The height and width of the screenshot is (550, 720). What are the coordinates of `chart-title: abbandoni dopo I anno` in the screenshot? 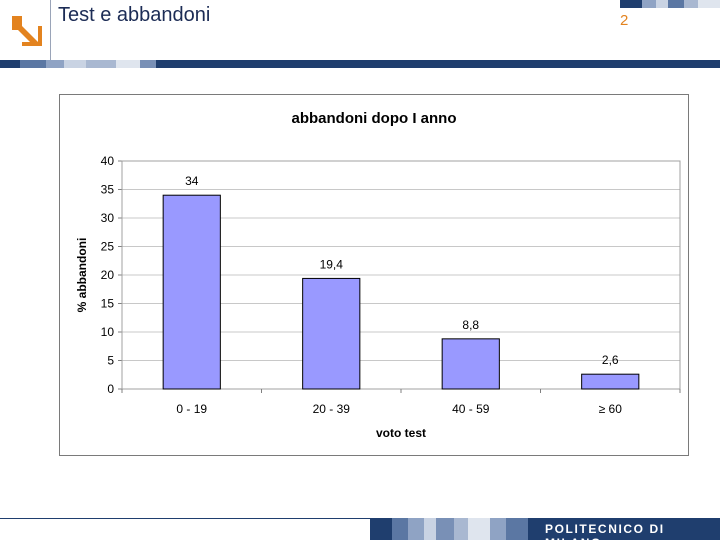 It's located at (374, 118).